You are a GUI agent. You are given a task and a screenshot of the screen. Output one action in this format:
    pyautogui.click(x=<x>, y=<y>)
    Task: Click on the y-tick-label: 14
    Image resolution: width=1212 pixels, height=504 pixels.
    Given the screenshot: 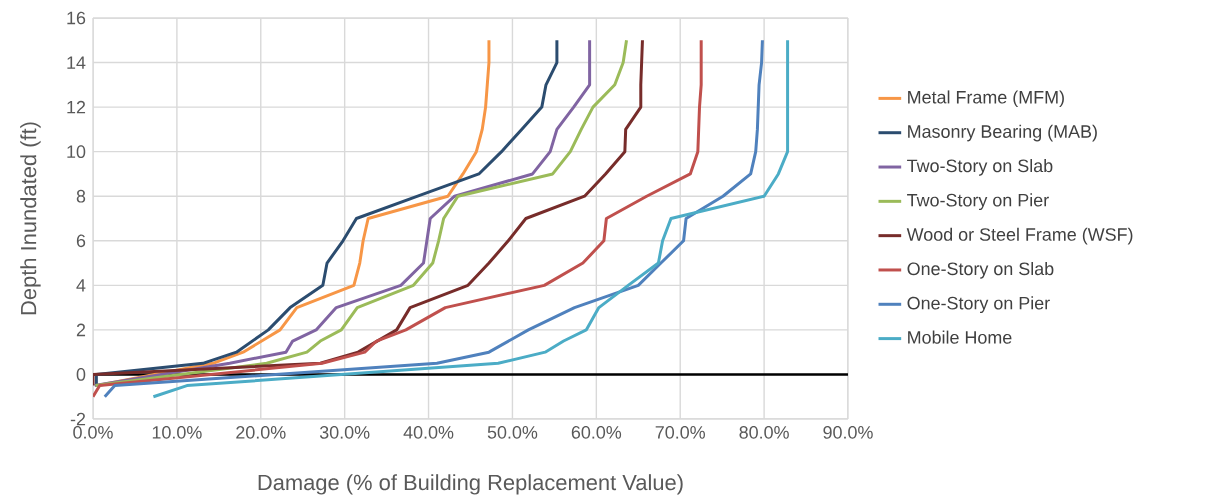 What is the action you would take?
    pyautogui.click(x=76, y=62)
    